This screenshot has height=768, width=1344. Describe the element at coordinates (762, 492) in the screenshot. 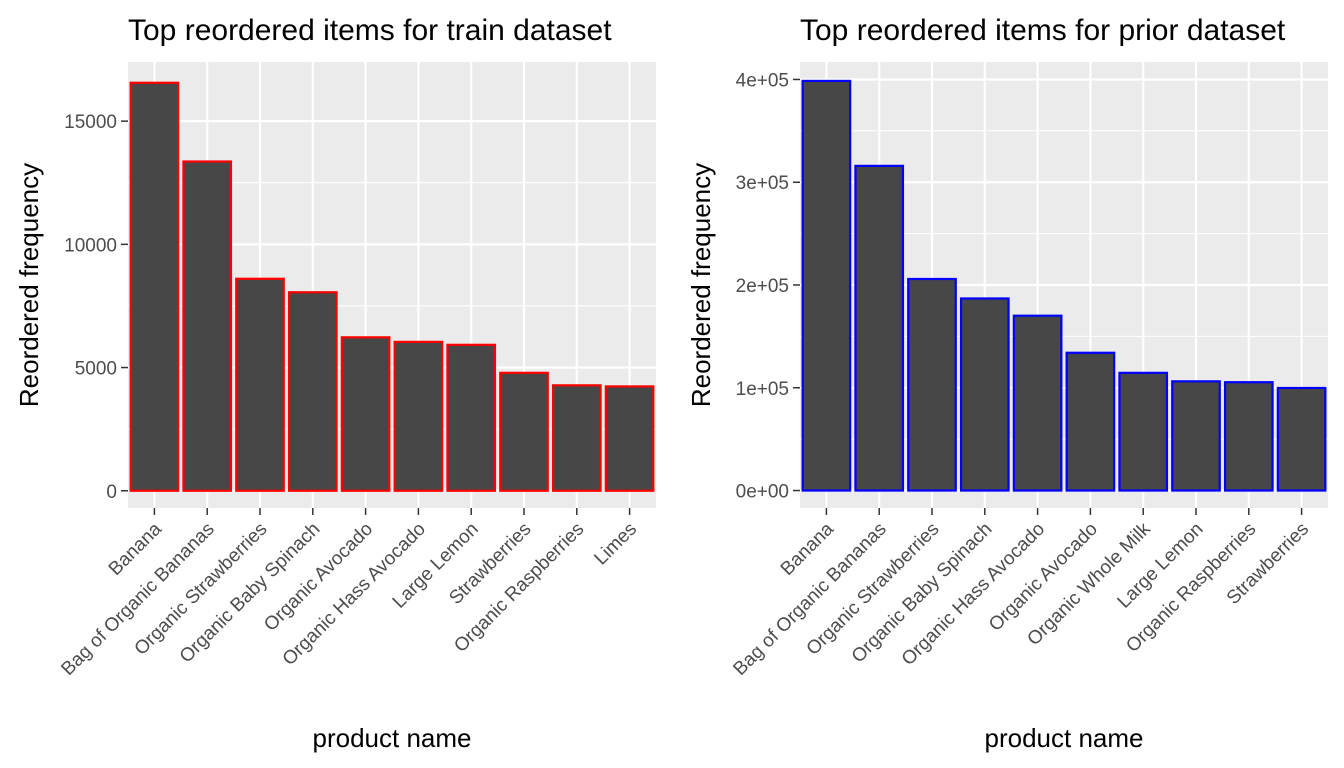

I see `prior-y-tick-label: 0e+00` at that location.